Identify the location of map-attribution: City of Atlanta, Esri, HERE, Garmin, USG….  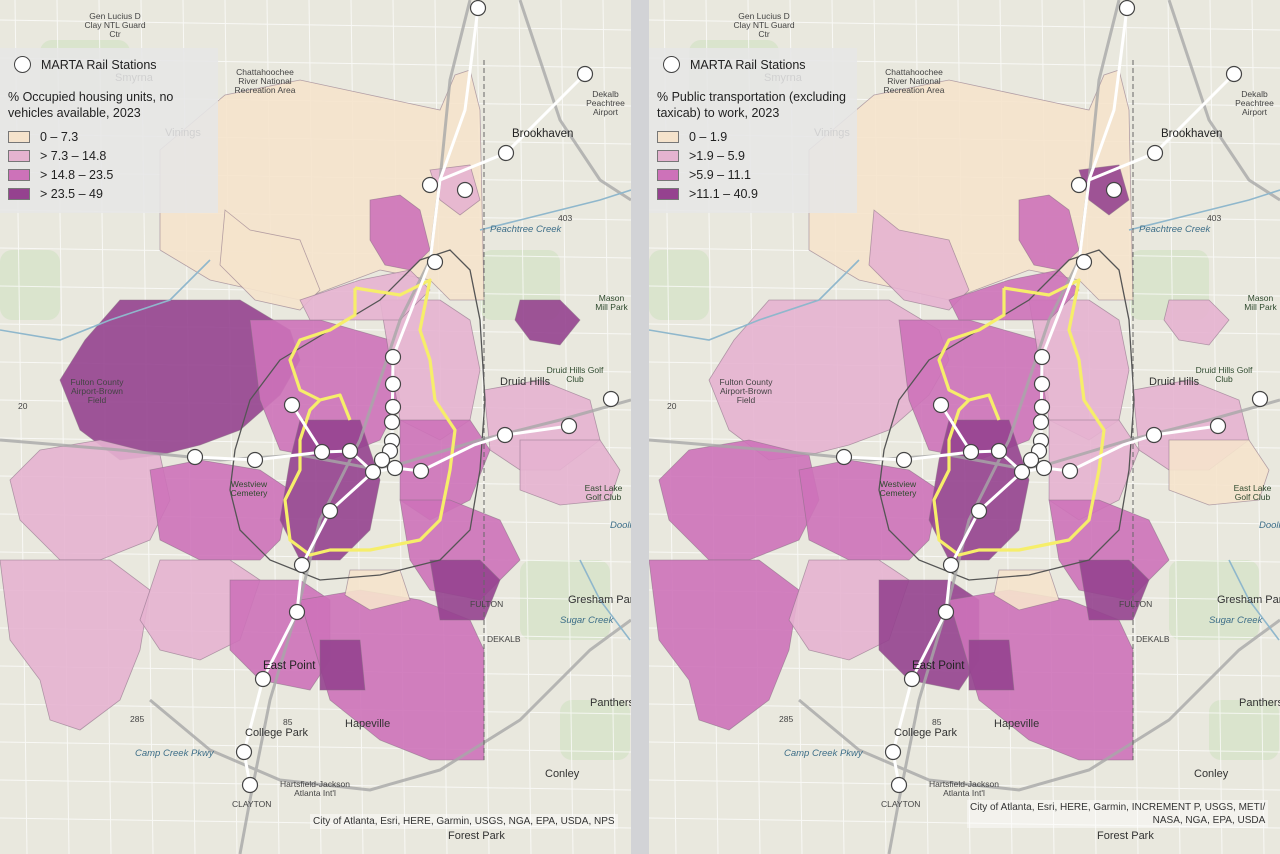
(464, 821).